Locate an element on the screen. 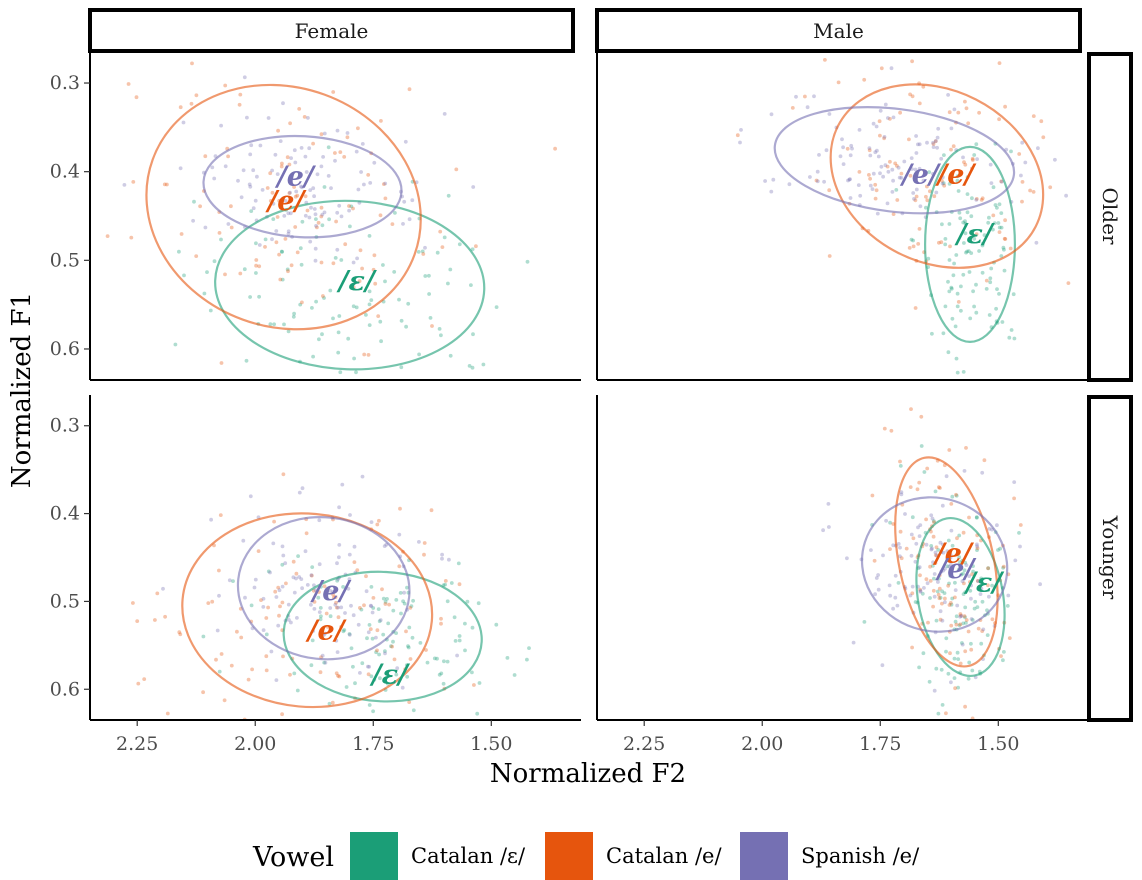  panel-male-older: /e//e/ /ɛ/ is located at coordinates (903, 226).